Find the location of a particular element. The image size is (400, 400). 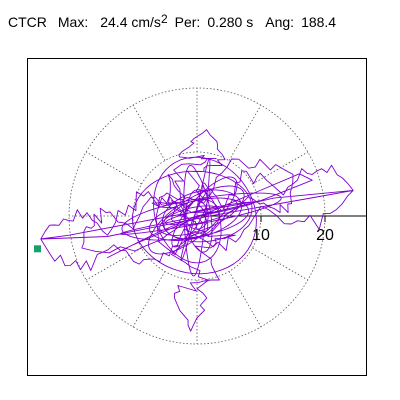

max-direction-marker is located at coordinates (37, 249).